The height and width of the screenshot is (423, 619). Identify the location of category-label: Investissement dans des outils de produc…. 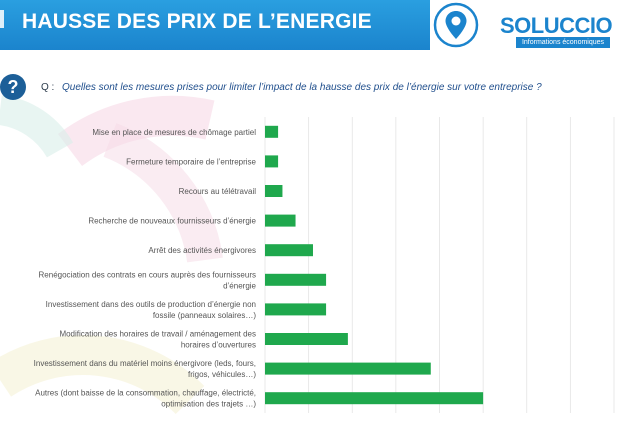
(151, 310).